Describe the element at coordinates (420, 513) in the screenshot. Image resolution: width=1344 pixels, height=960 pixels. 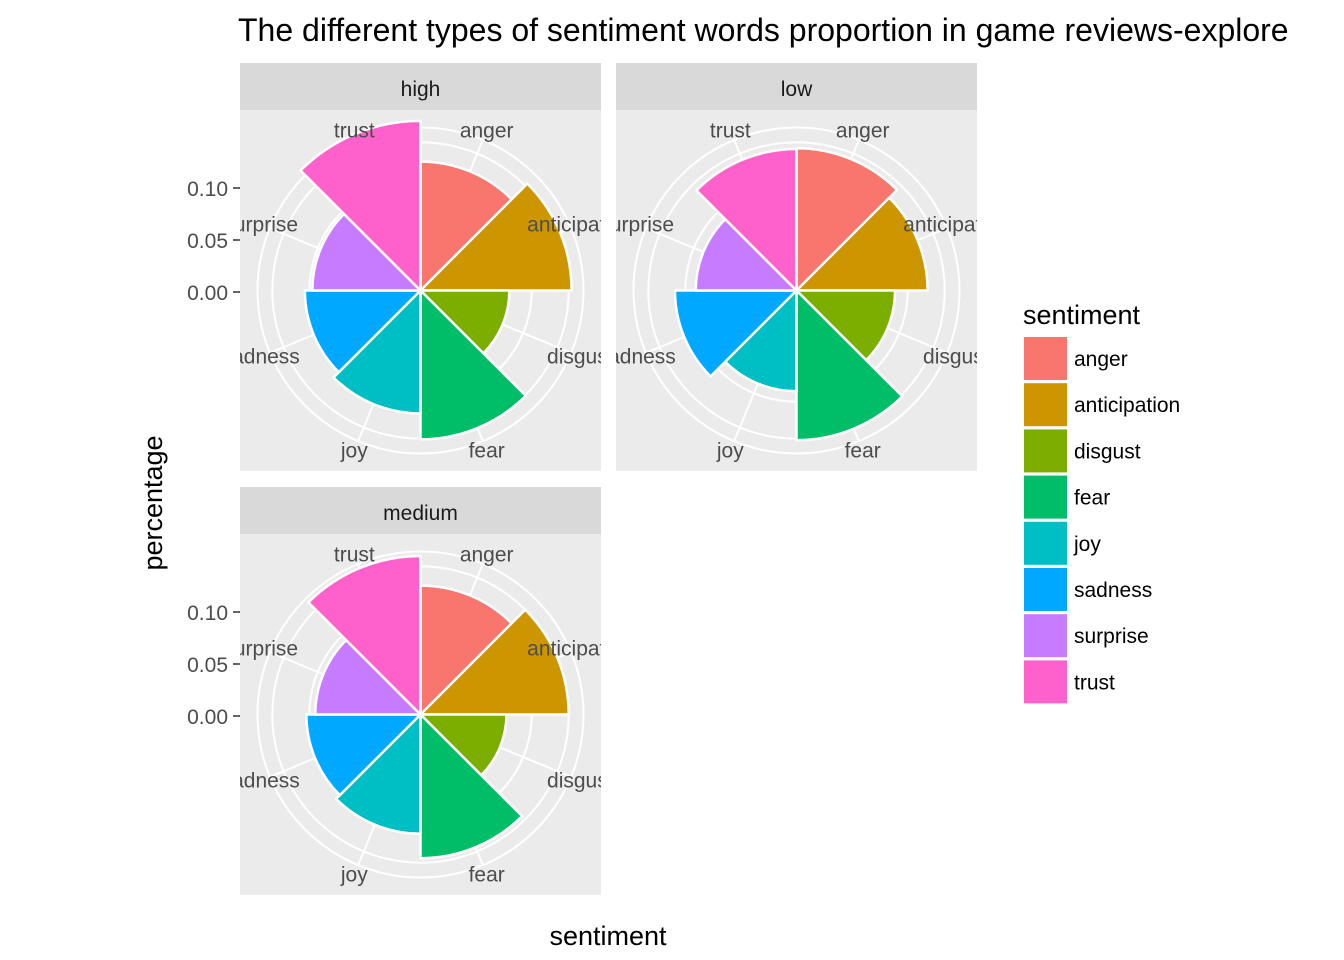
I see `strip-label-medium: medium` at that location.